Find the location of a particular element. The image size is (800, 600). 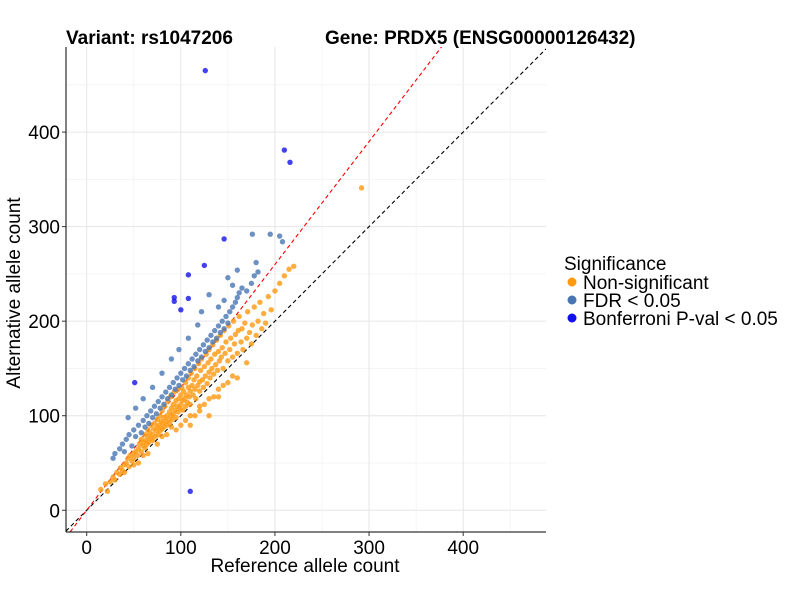

chart-title-gene: Gene: PRDX5 (ENSG00000126432) is located at coordinates (480, 38).